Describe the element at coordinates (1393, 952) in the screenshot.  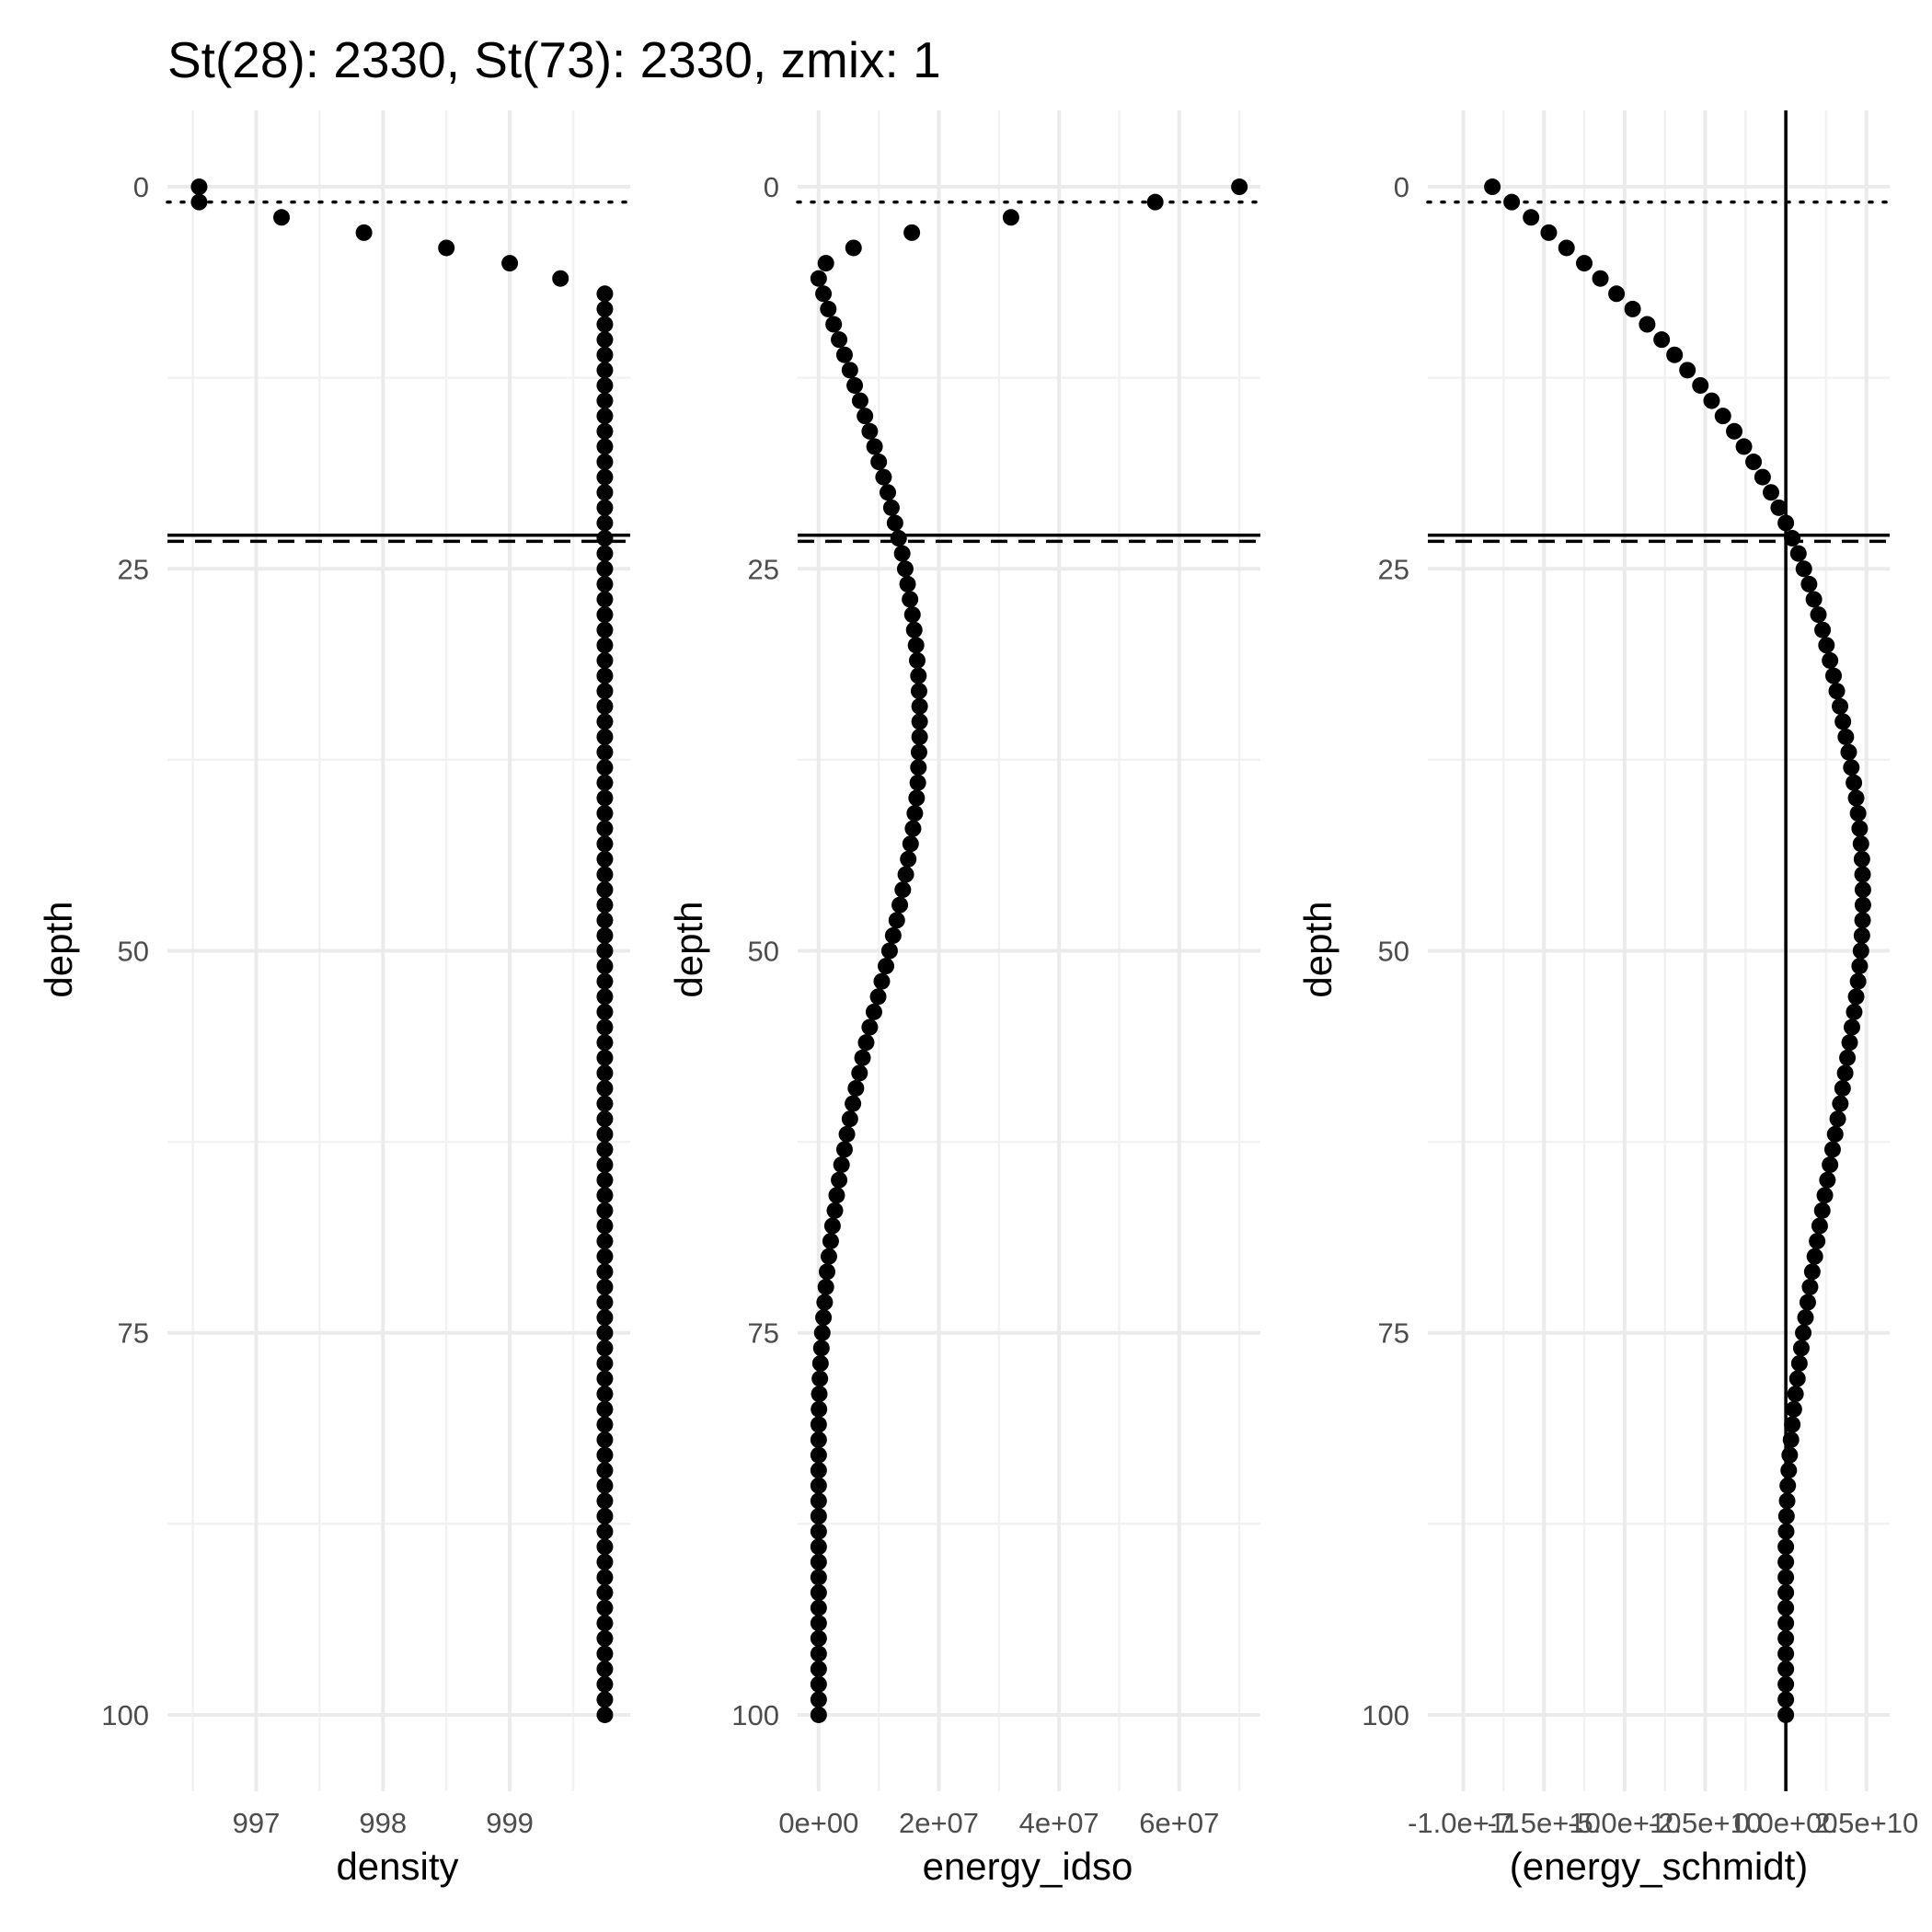
I see `energy-schmidt-y-tick-label: 50` at that location.